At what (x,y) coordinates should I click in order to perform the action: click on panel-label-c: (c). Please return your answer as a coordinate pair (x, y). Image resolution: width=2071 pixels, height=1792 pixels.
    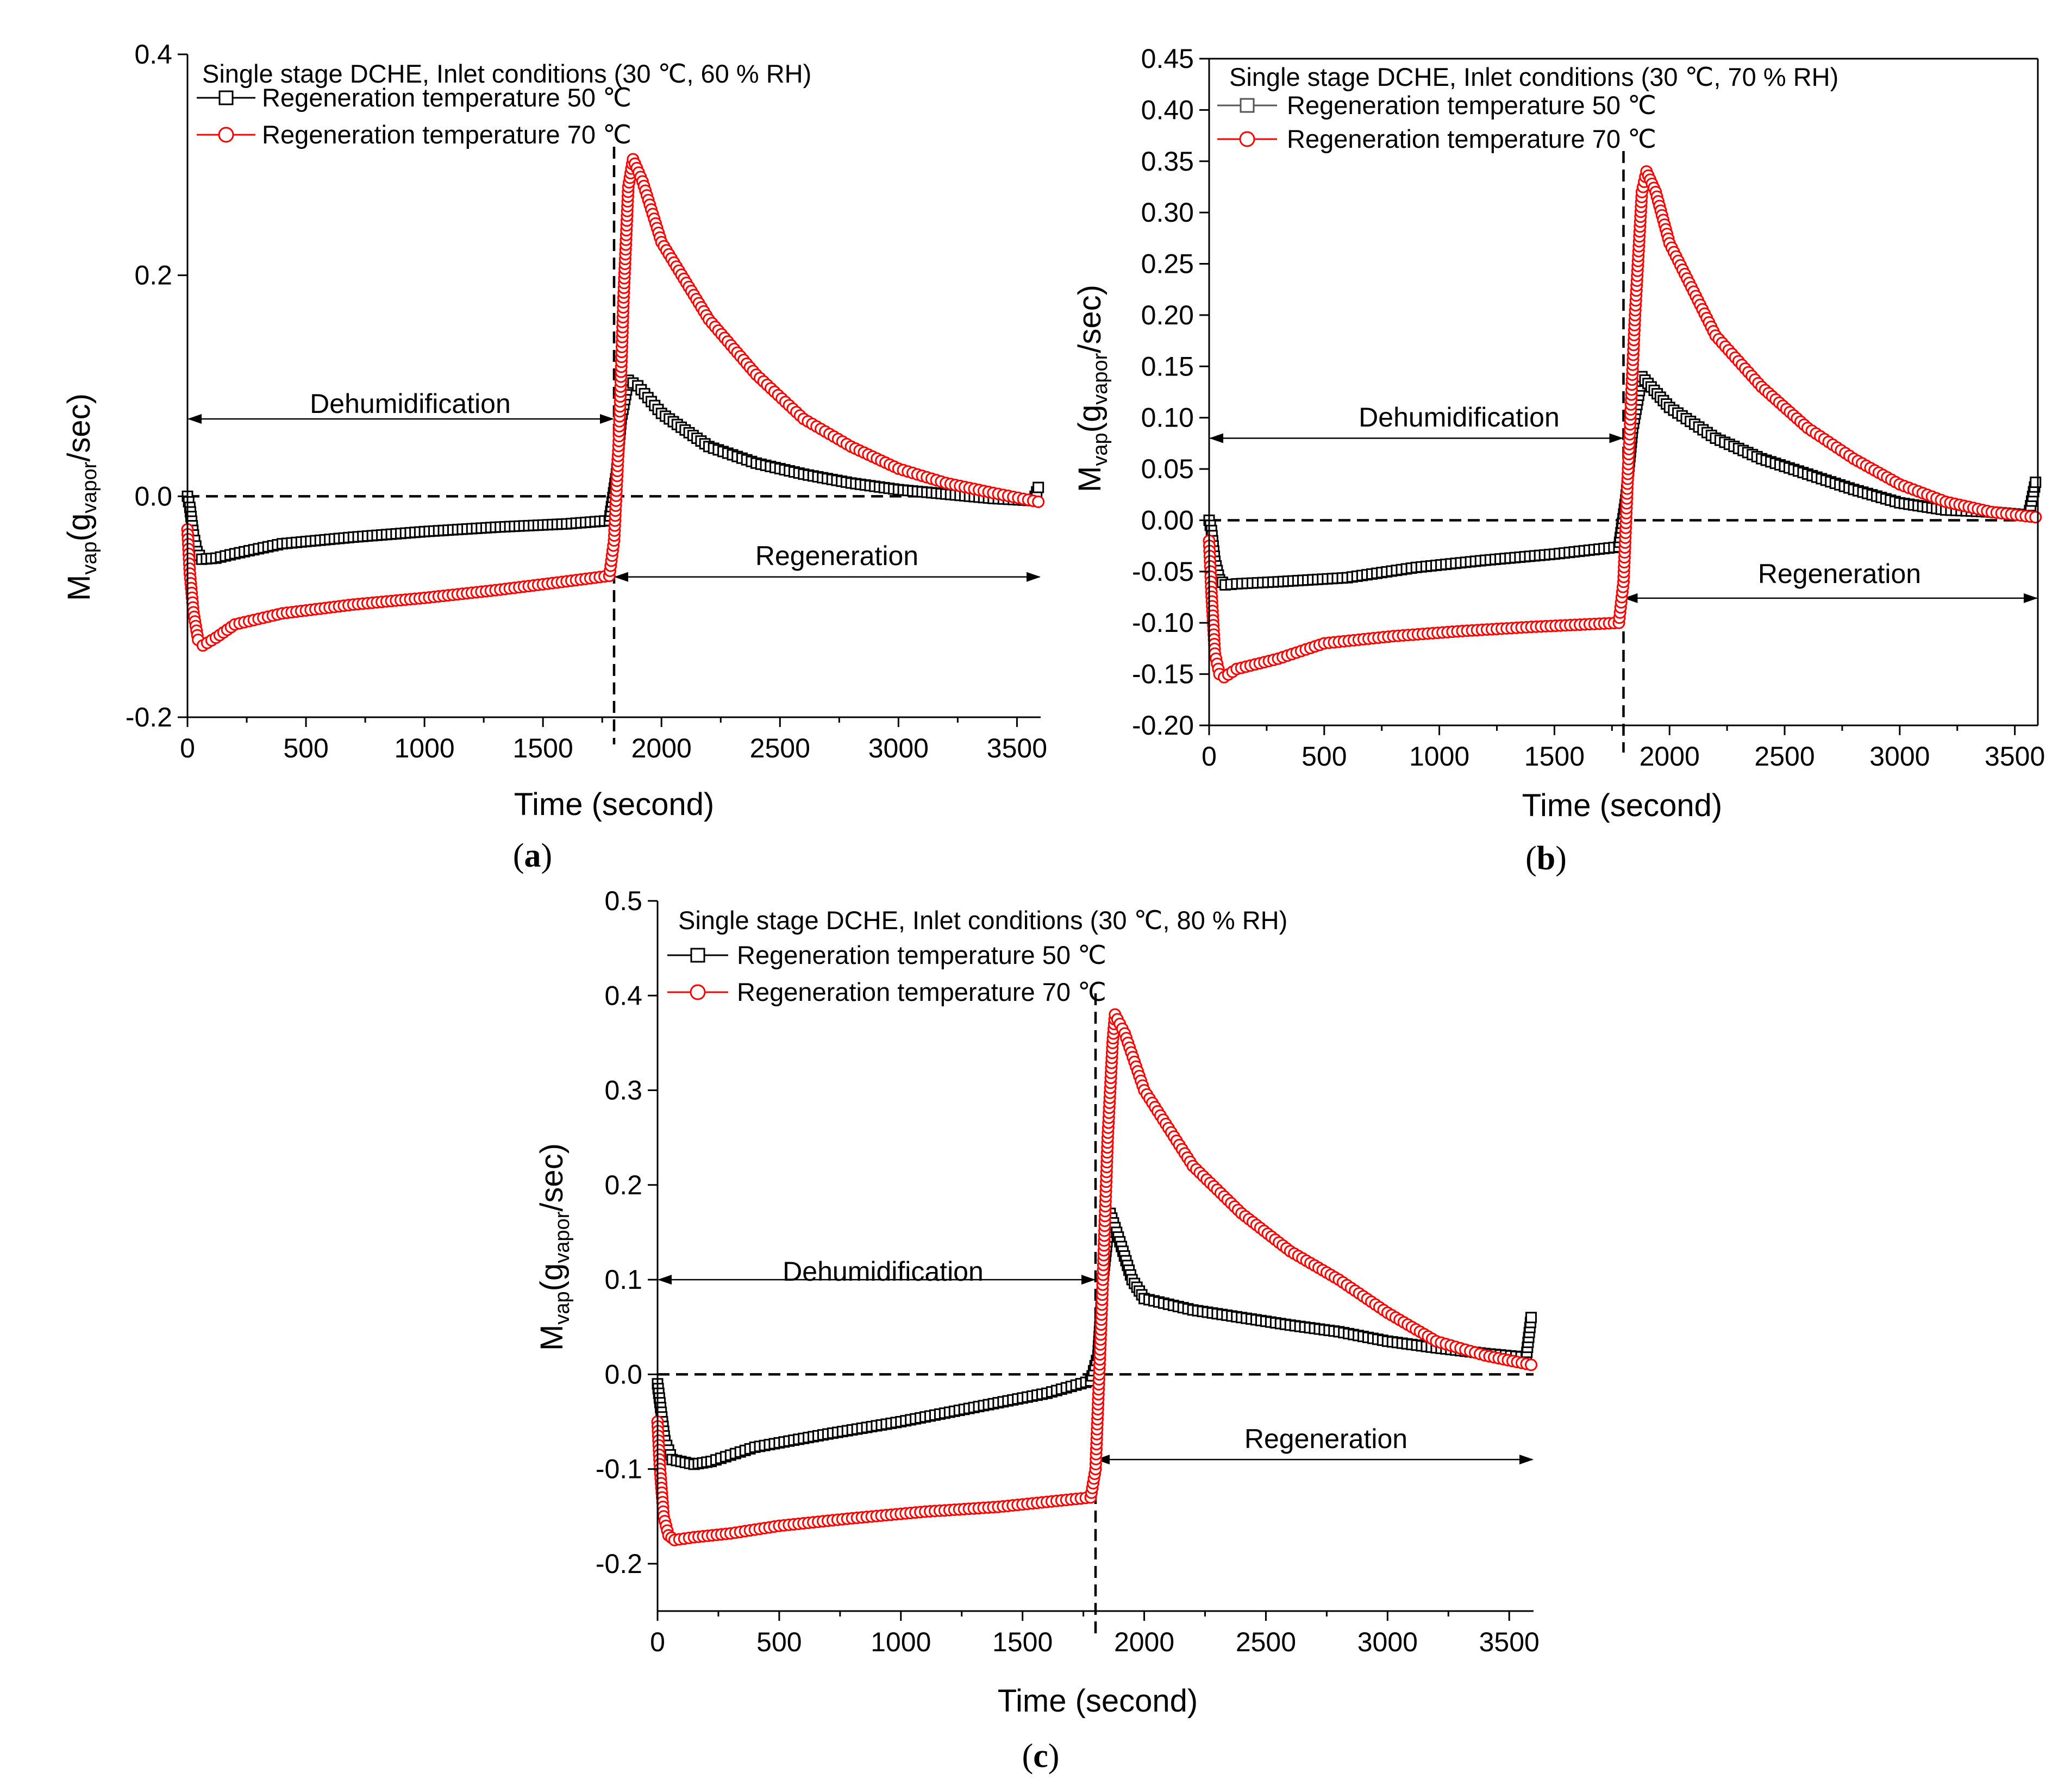
    Looking at the image, I should click on (1041, 1756).